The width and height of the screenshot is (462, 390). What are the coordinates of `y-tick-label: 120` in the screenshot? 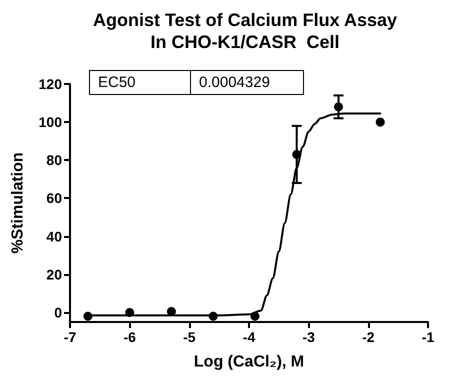 It's located at (50, 84).